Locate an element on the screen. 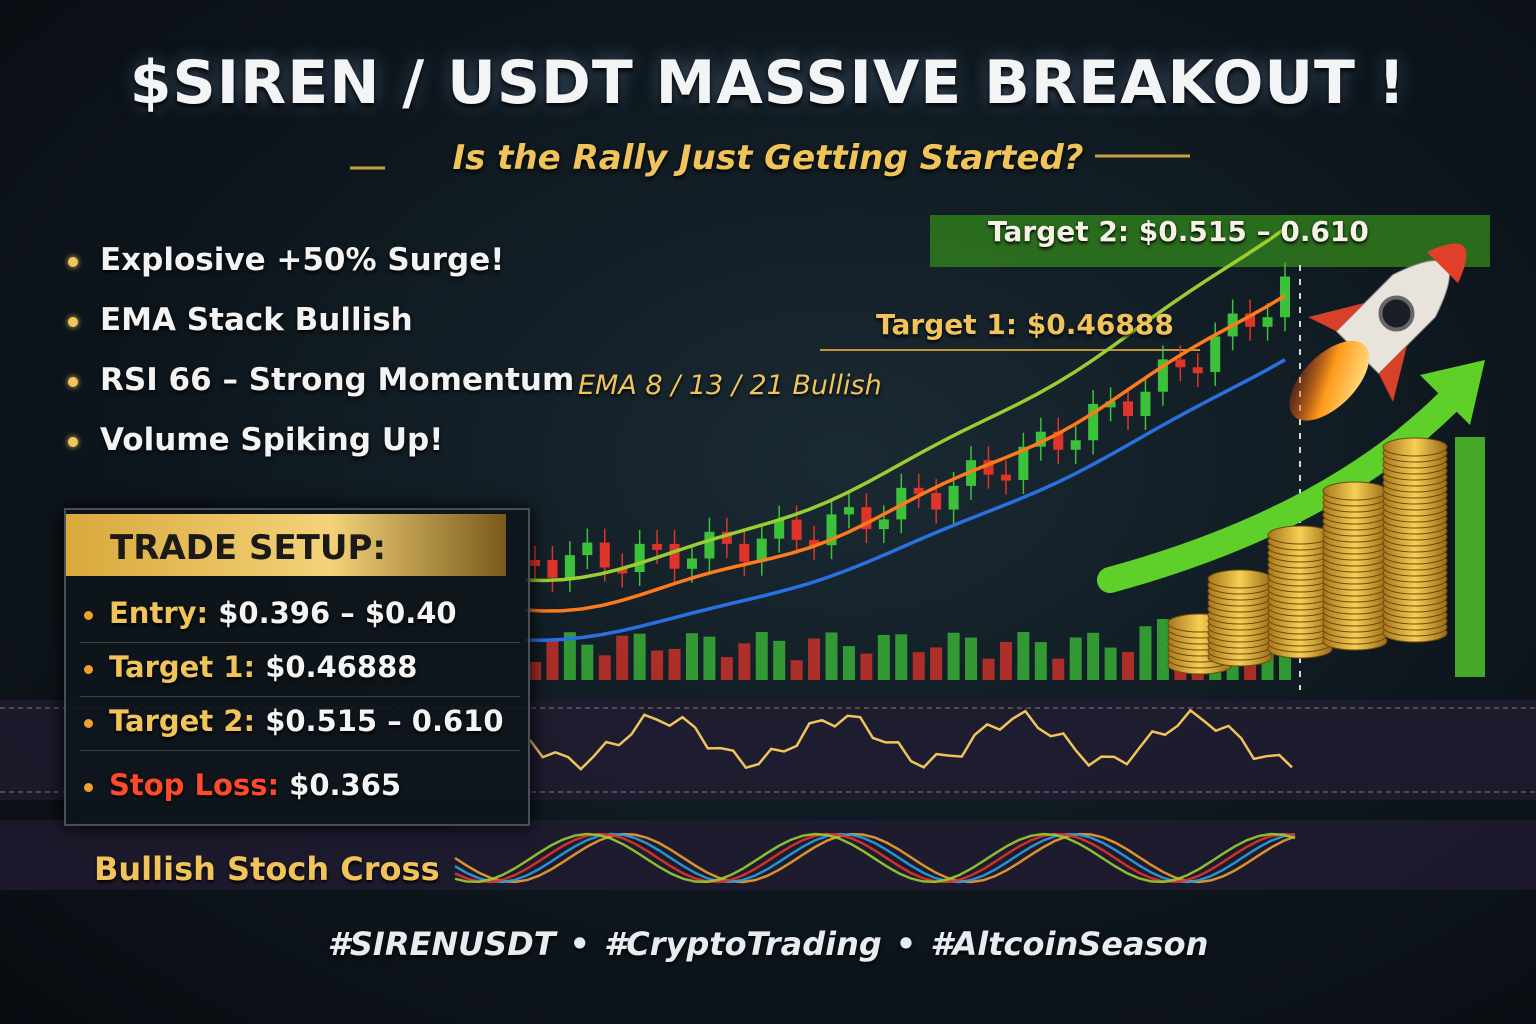  hashtag: #AltcoinSeason is located at coordinates (1069, 944).